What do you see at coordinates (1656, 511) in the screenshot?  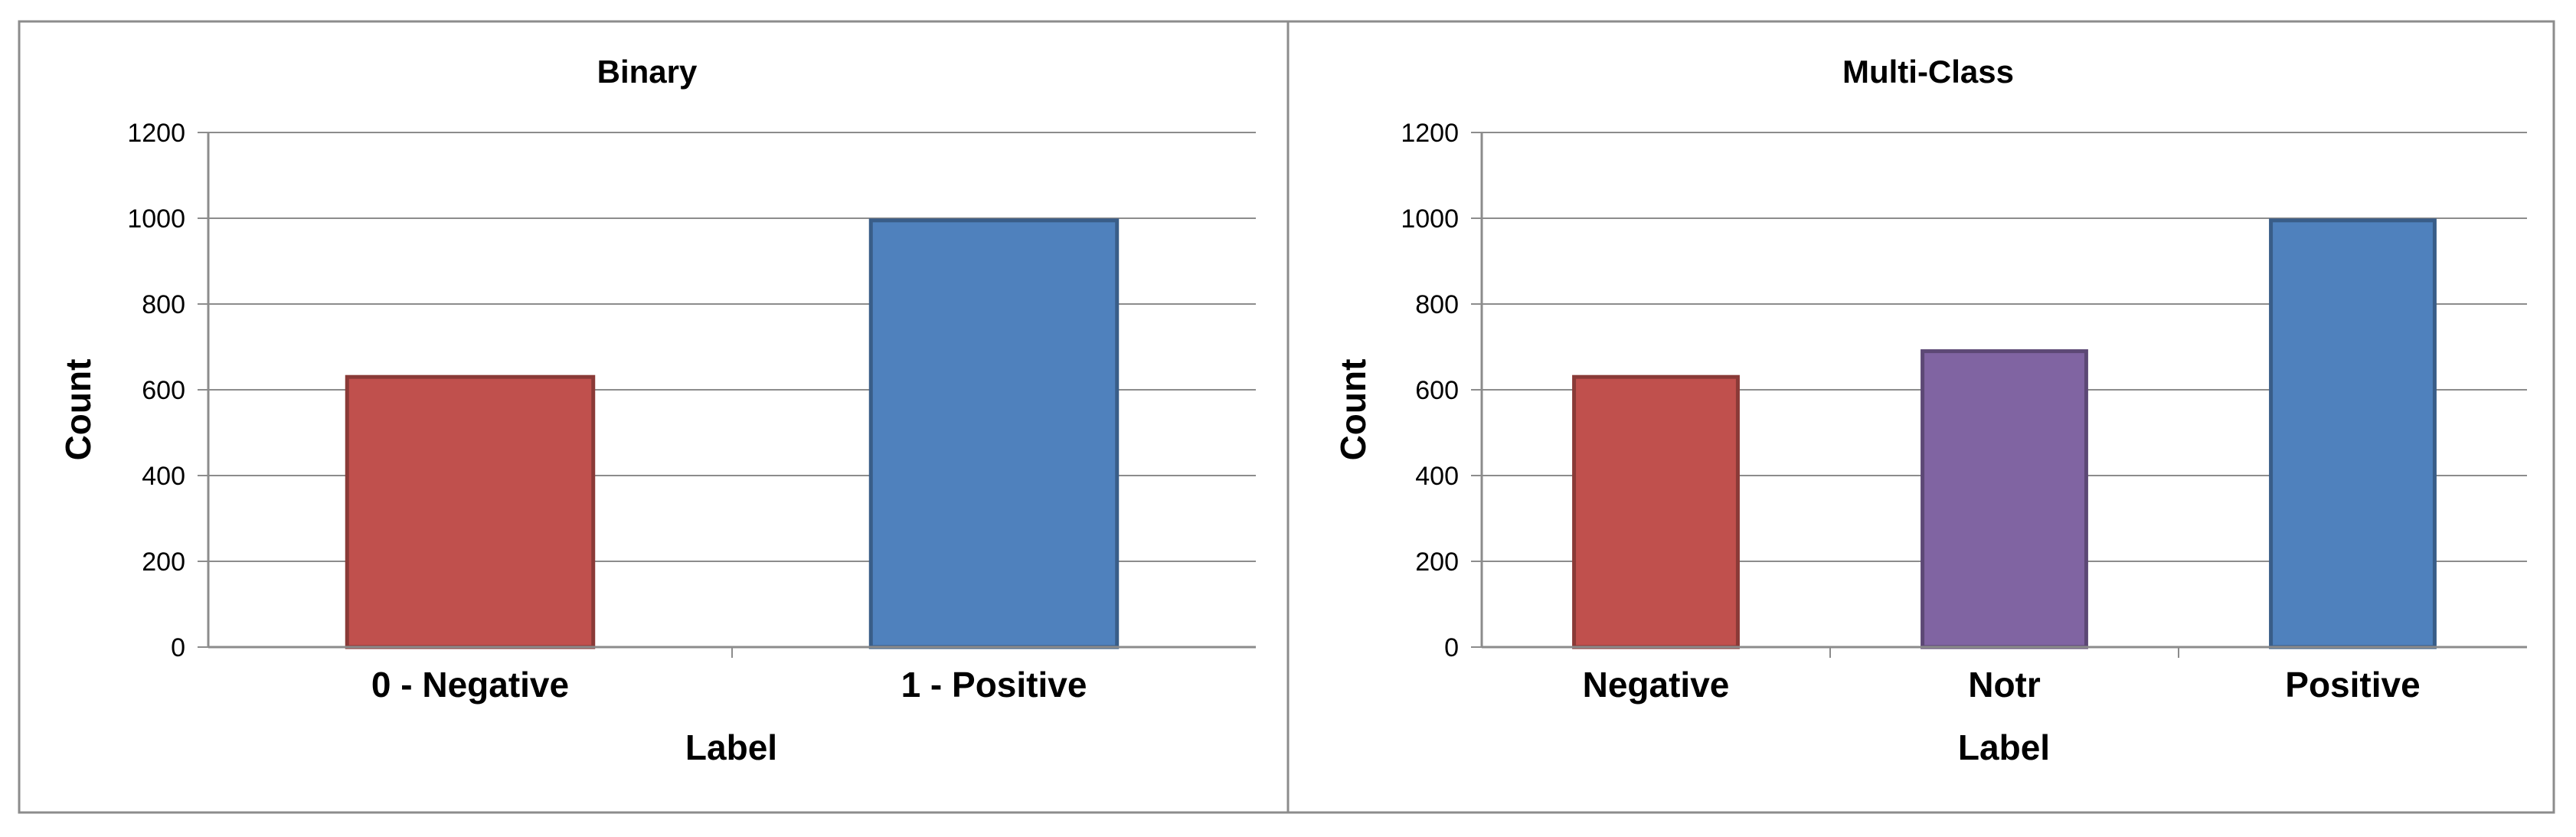 I see `bar-negative` at bounding box center [1656, 511].